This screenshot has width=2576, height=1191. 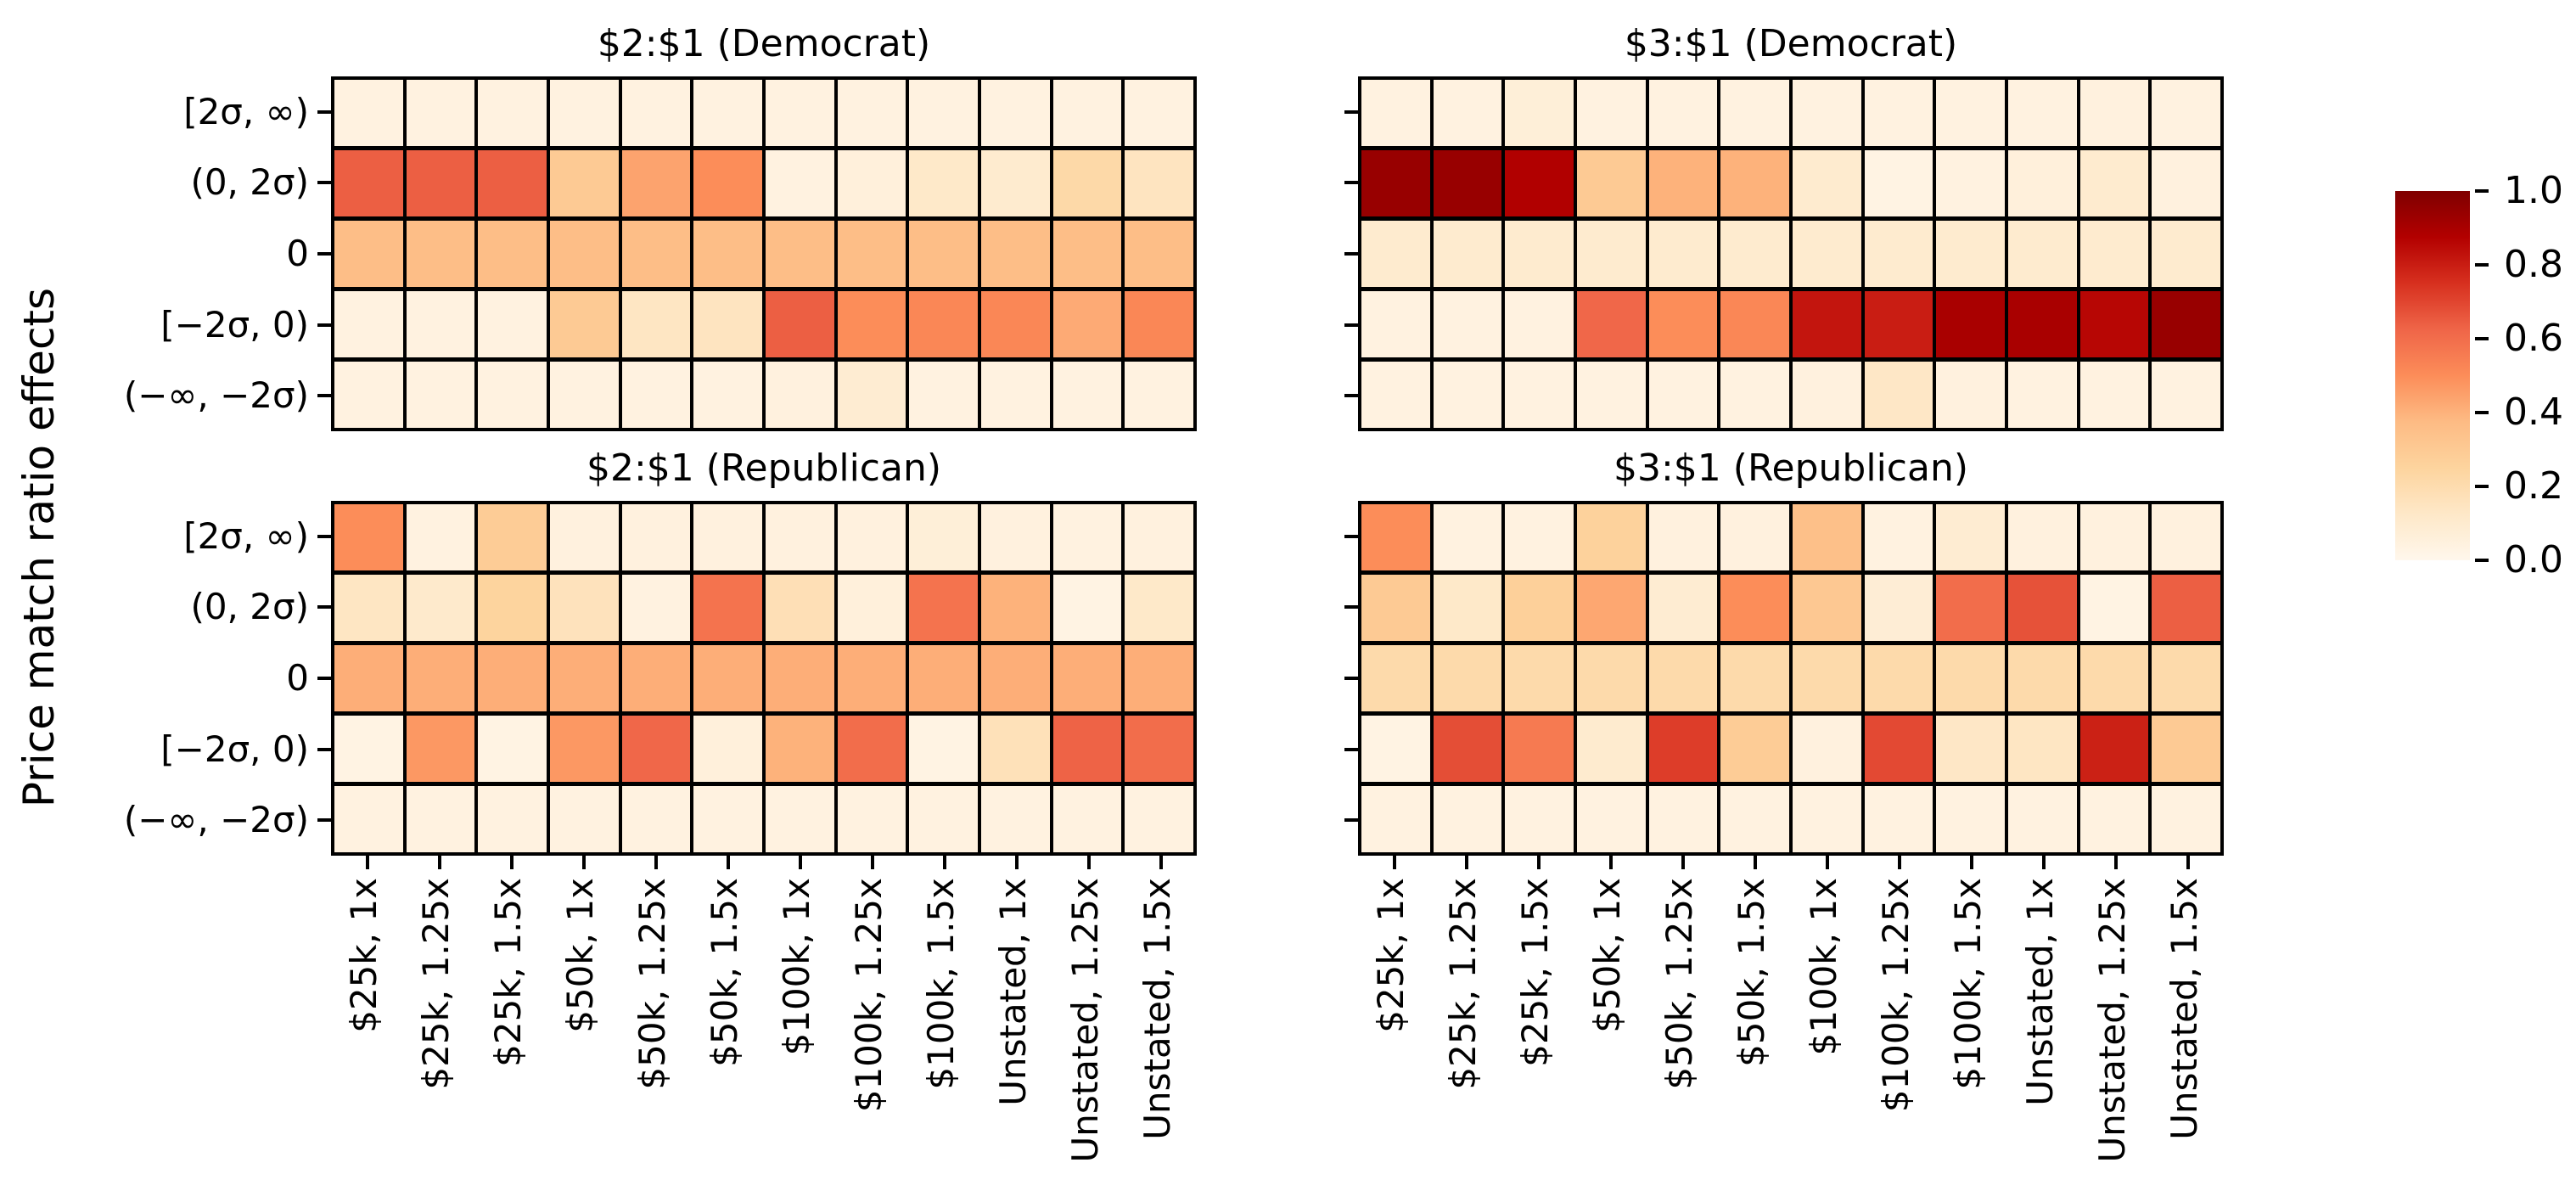 I want to click on colorbar-tick-mark, so click(x=2482, y=339).